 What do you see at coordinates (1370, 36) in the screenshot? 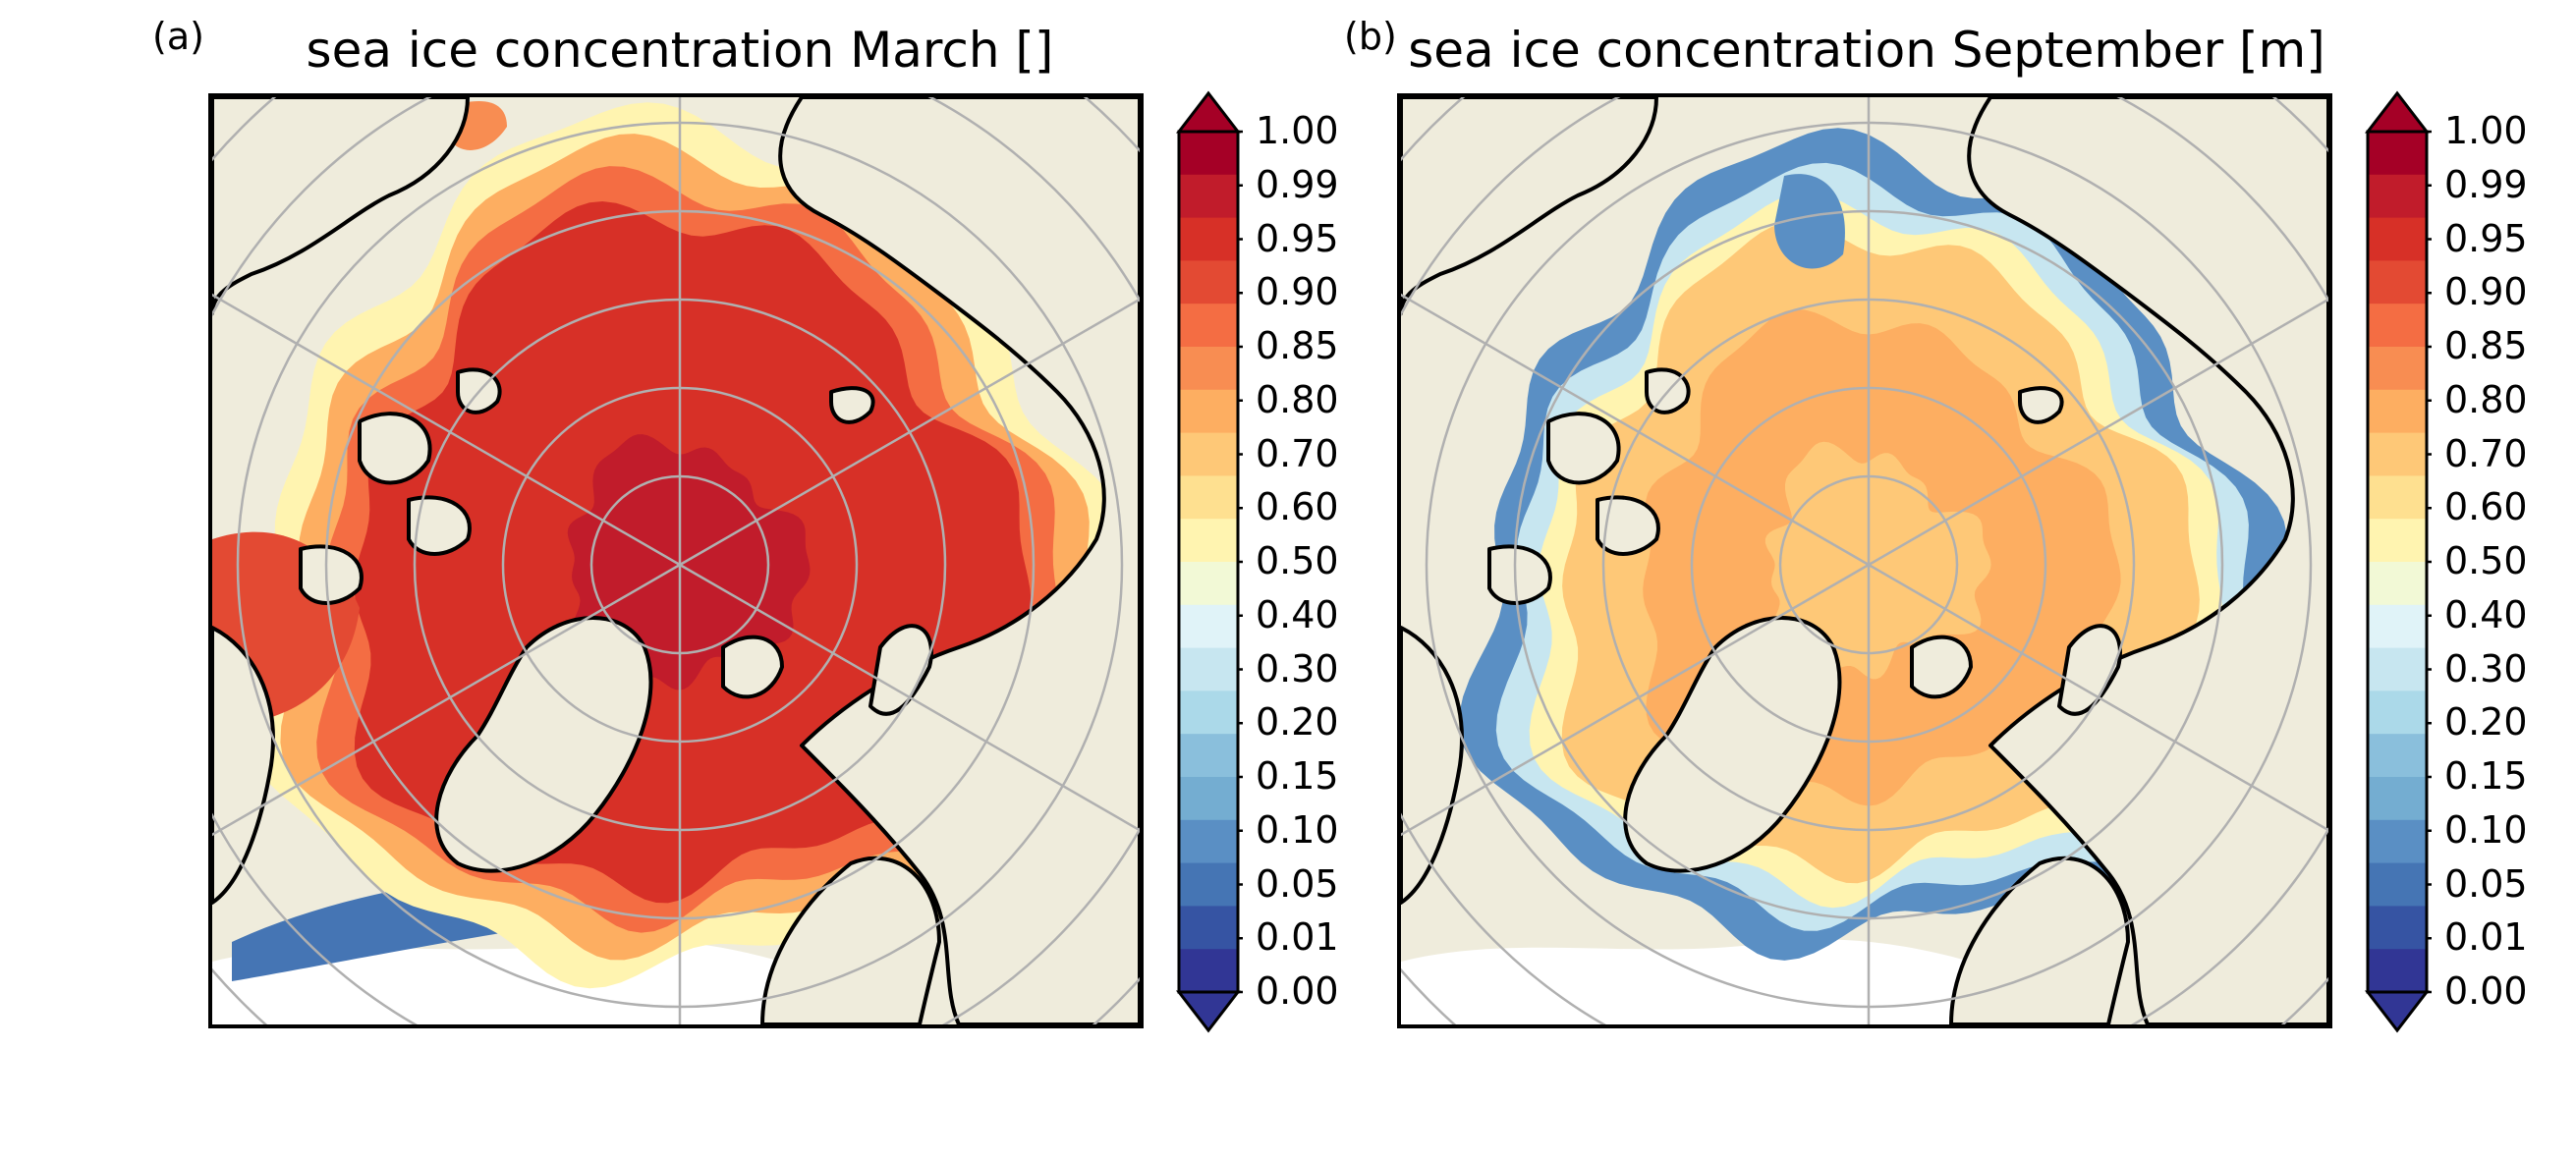
I see `panel-b-label: (b)` at bounding box center [1370, 36].